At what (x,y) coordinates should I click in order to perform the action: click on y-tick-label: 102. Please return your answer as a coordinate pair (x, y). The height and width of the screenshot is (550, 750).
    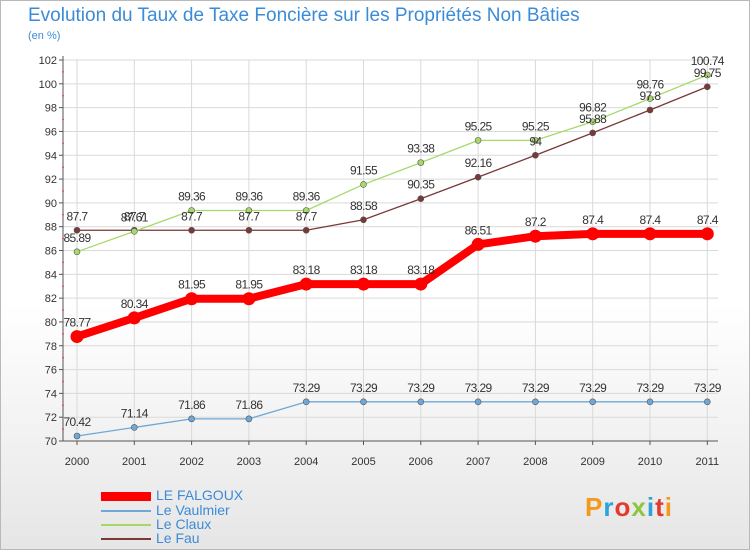
    Looking at the image, I should click on (48, 61).